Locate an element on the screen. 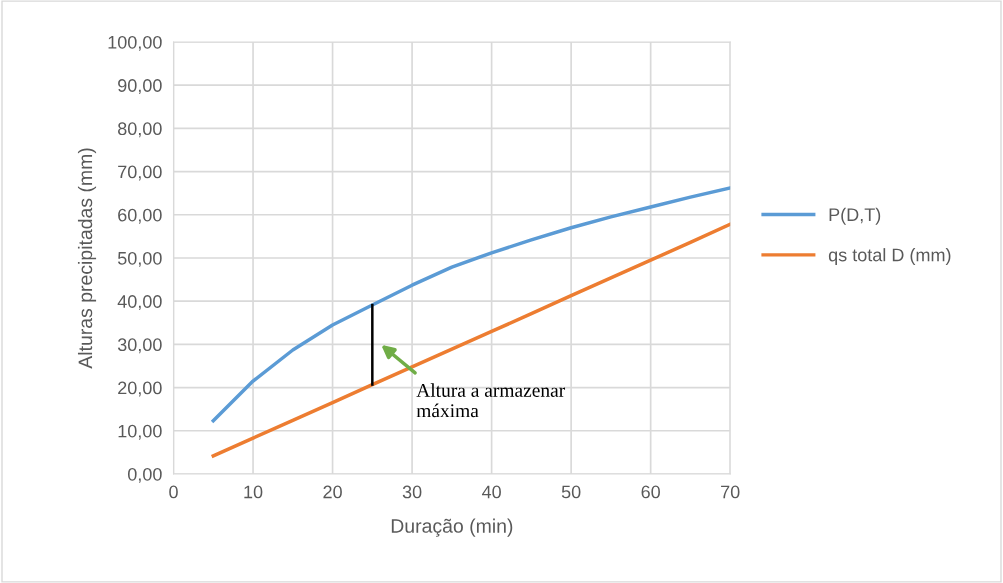  x-tick-label: 0 is located at coordinates (173, 492).